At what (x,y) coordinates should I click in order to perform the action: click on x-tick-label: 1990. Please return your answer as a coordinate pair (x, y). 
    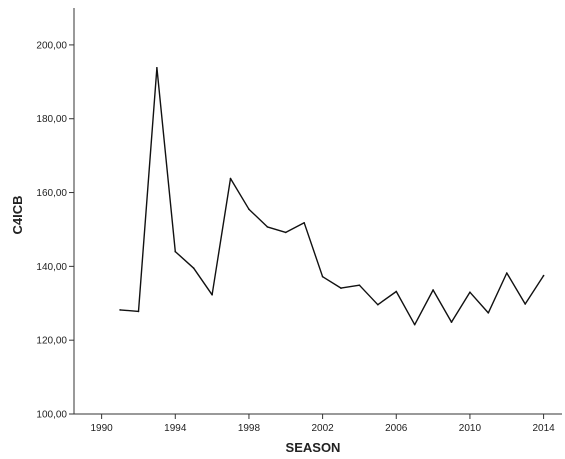
    Looking at the image, I should click on (101, 428).